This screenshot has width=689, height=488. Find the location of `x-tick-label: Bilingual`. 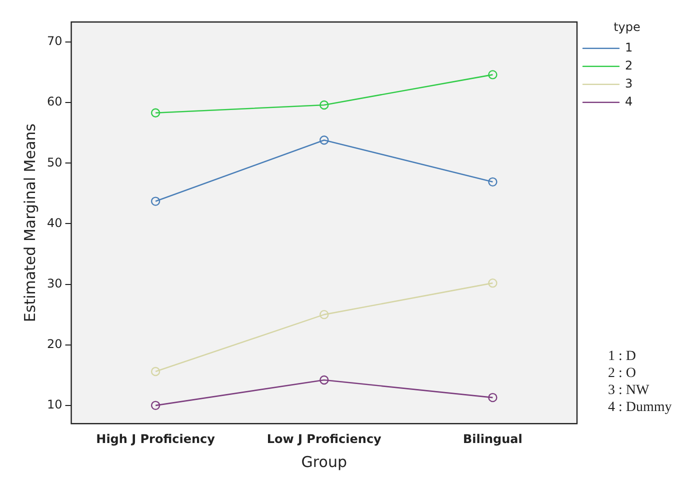

x-tick-label: Bilingual is located at coordinates (492, 439).